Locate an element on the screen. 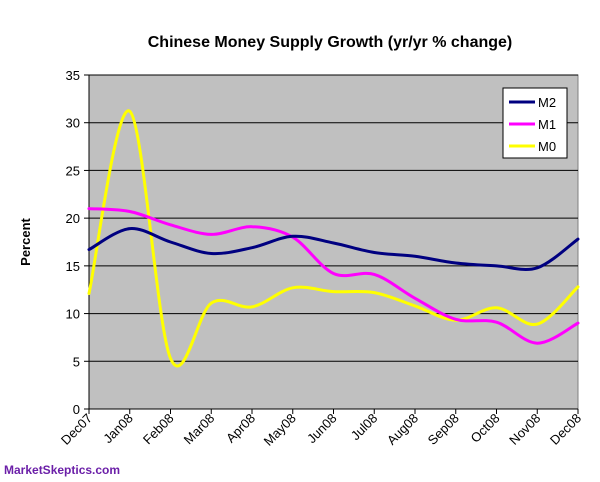  y-tick-labels: 0 5 10 15 20 25 30 35 is located at coordinates (73, 242).